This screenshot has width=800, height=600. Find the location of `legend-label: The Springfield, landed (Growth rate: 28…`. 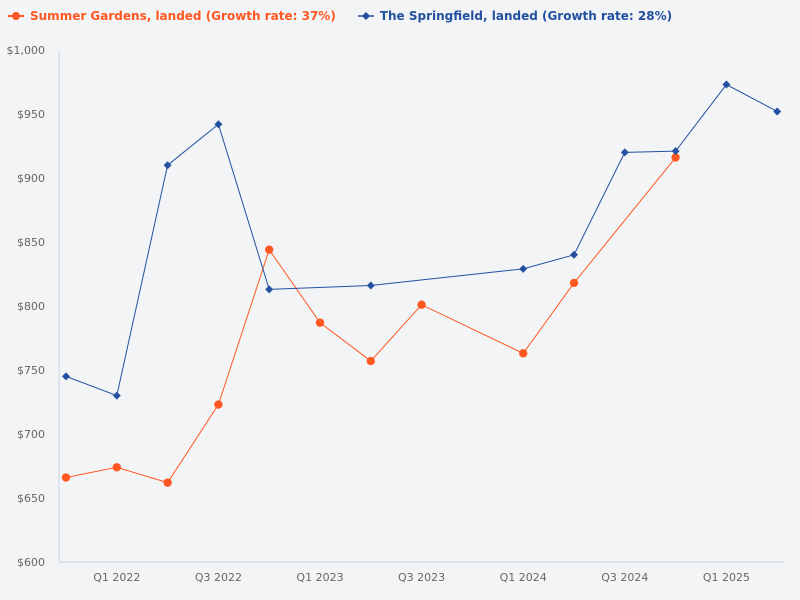

legend-label: The Springfield, landed (Growth rate: 28… is located at coordinates (526, 16).